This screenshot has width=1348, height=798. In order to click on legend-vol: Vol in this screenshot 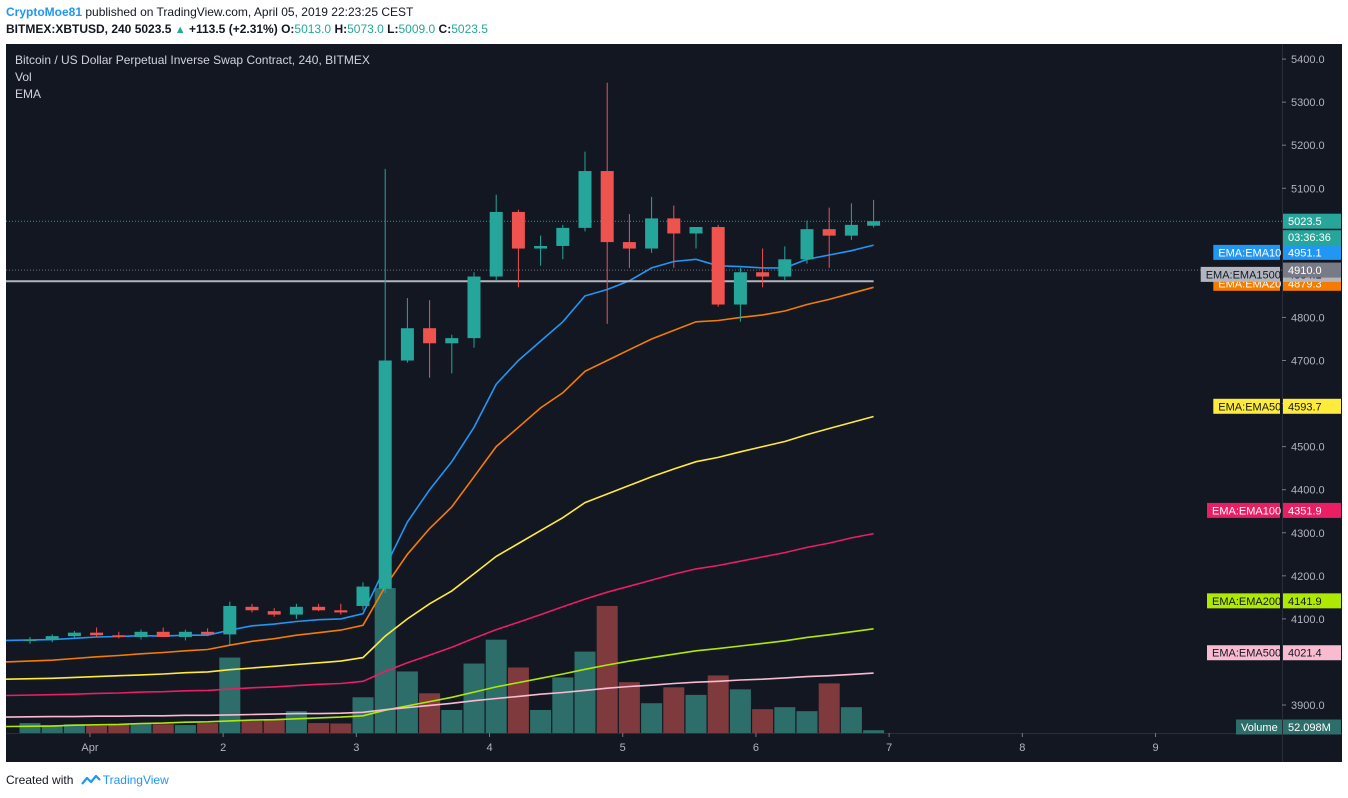, I will do `click(23, 77)`.